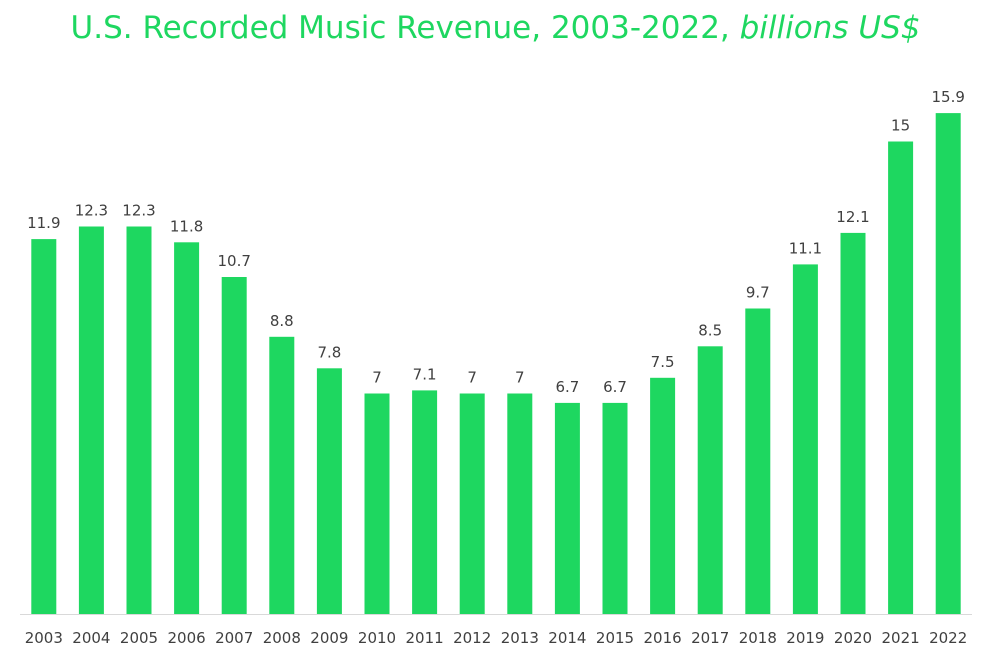  What do you see at coordinates (377, 638) in the screenshot?
I see `x-tick-label-2010: 2010` at bounding box center [377, 638].